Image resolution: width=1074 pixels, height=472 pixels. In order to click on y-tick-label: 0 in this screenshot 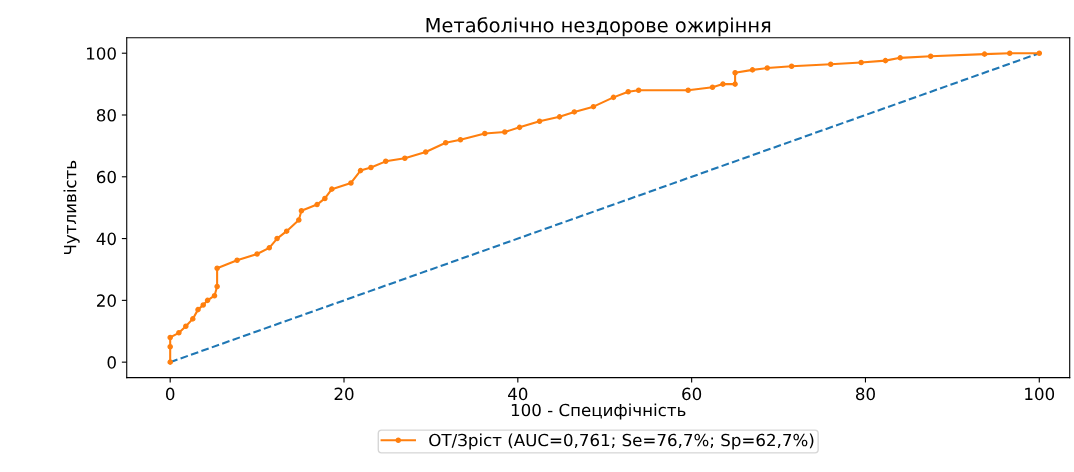, I will do `click(111, 362)`.